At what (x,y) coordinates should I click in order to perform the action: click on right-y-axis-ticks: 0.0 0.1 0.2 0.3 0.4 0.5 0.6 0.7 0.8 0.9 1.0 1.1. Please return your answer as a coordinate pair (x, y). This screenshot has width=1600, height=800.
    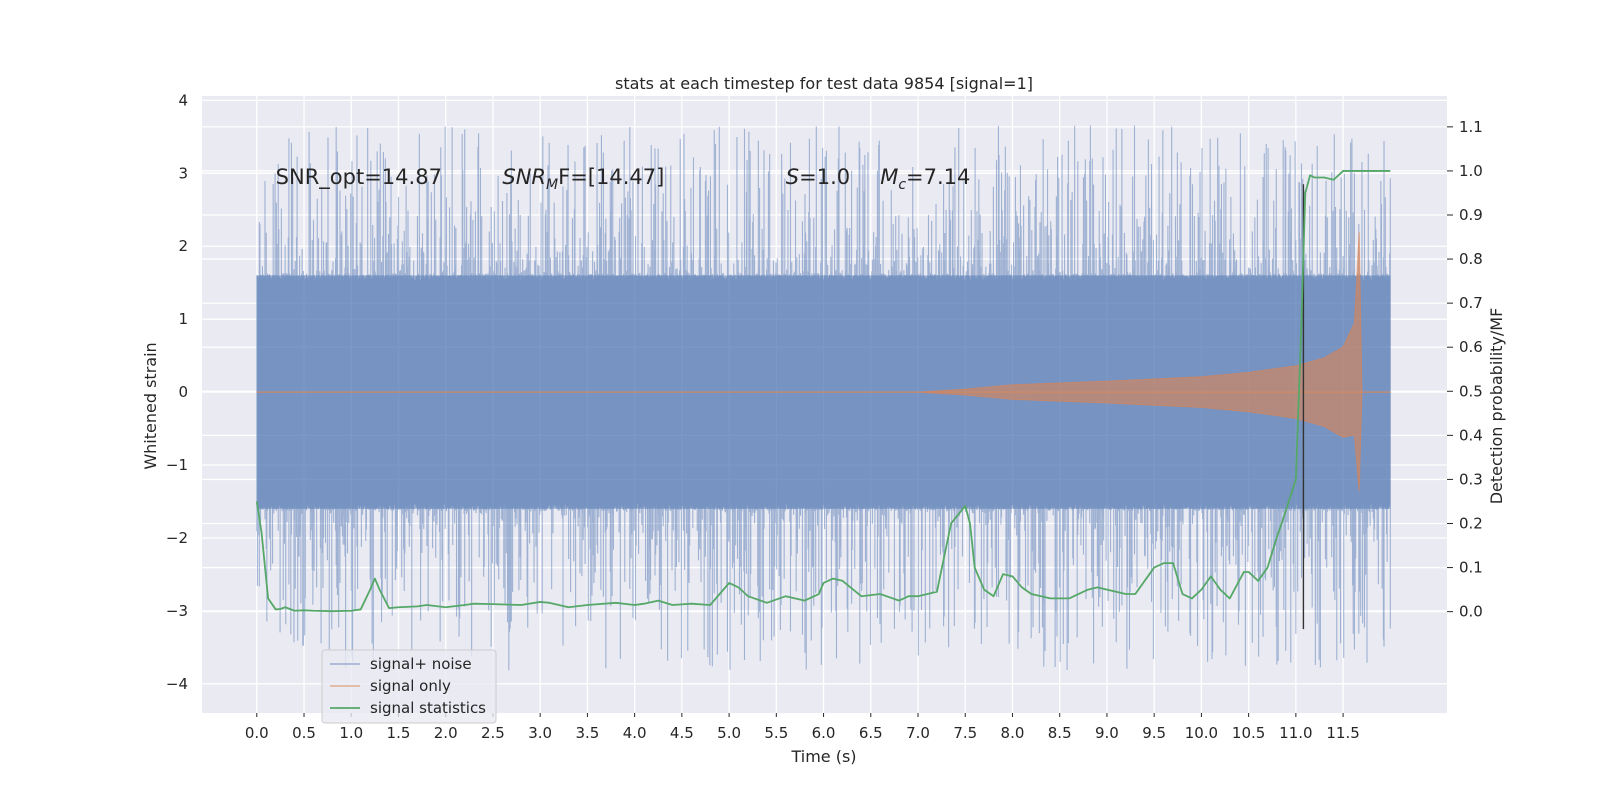
    Looking at the image, I should click on (1465, 369).